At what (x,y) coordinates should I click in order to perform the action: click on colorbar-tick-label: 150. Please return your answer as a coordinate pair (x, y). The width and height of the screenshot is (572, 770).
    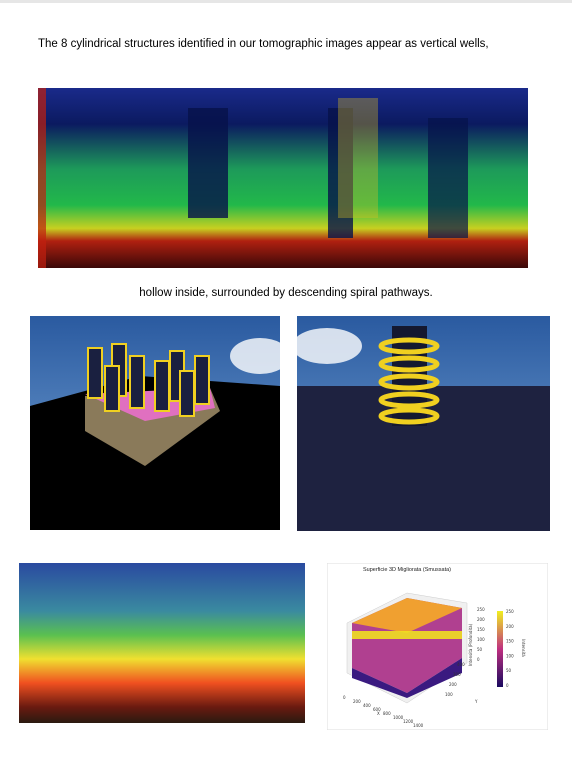
    Looking at the image, I should click on (510, 641).